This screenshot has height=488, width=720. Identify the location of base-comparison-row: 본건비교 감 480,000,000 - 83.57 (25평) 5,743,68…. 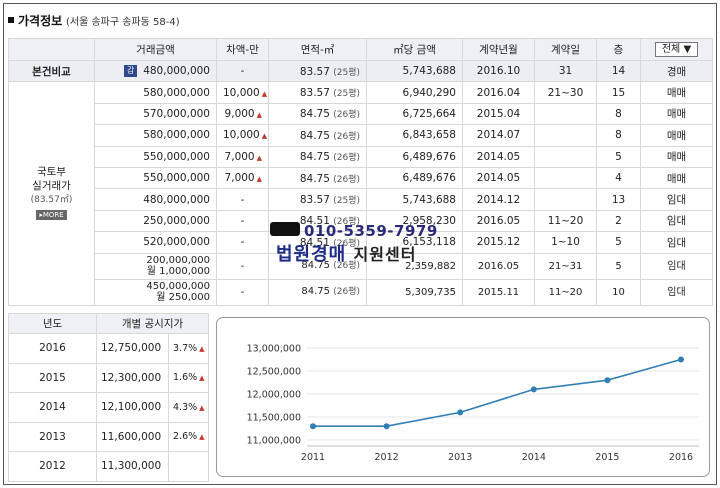
(360, 71).